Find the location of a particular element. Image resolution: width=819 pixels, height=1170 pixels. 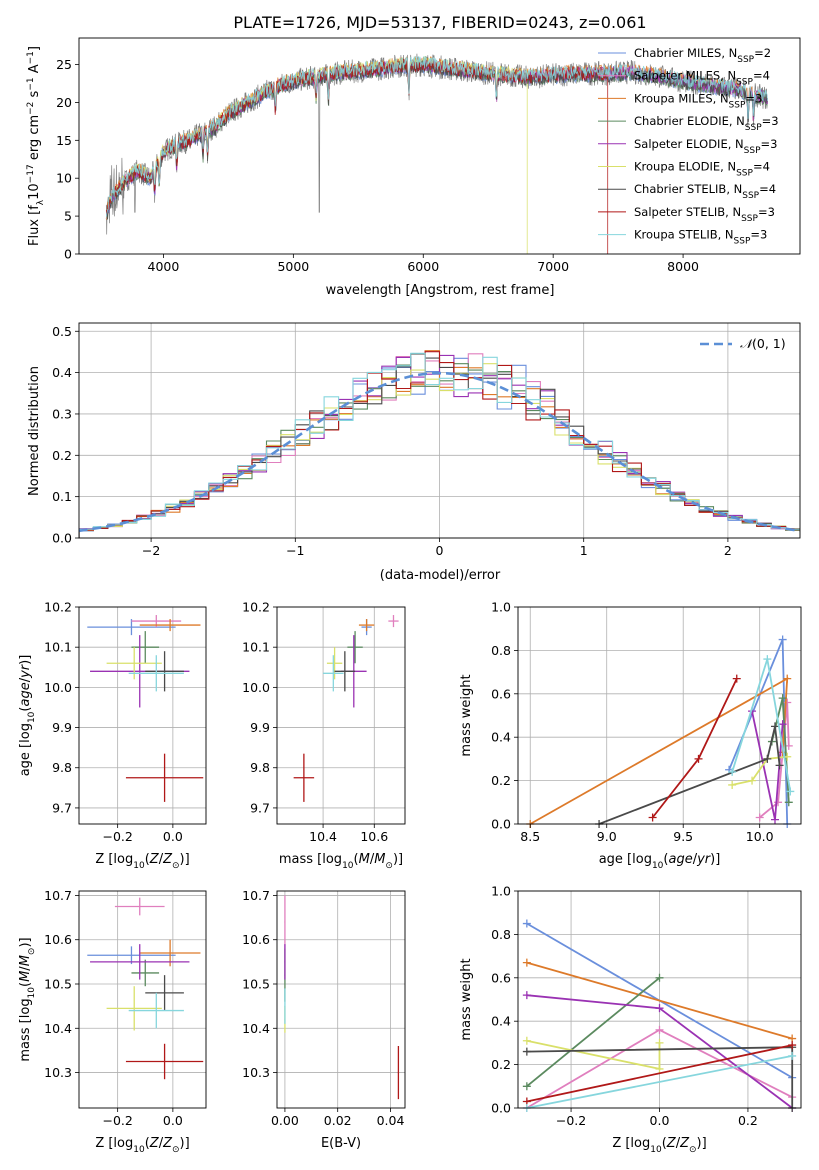

label-part: =3 is located at coordinates (753, 98).